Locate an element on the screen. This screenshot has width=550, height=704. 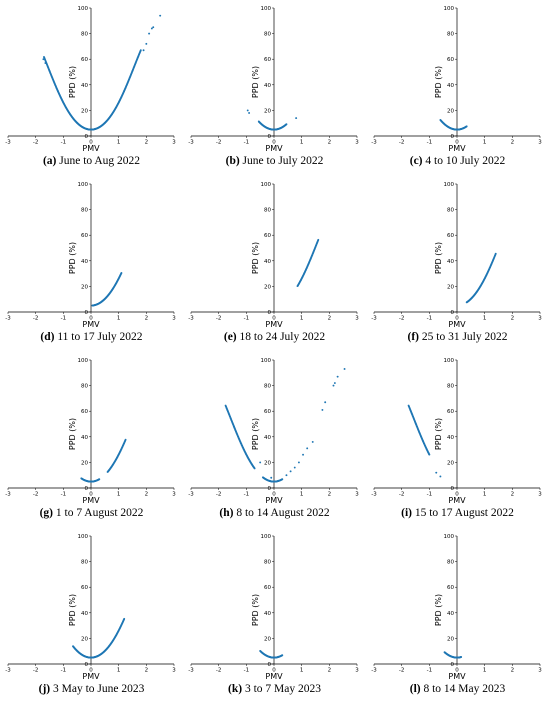
caption-text: 25 to 31 July 2022 is located at coordinates (463, 337).